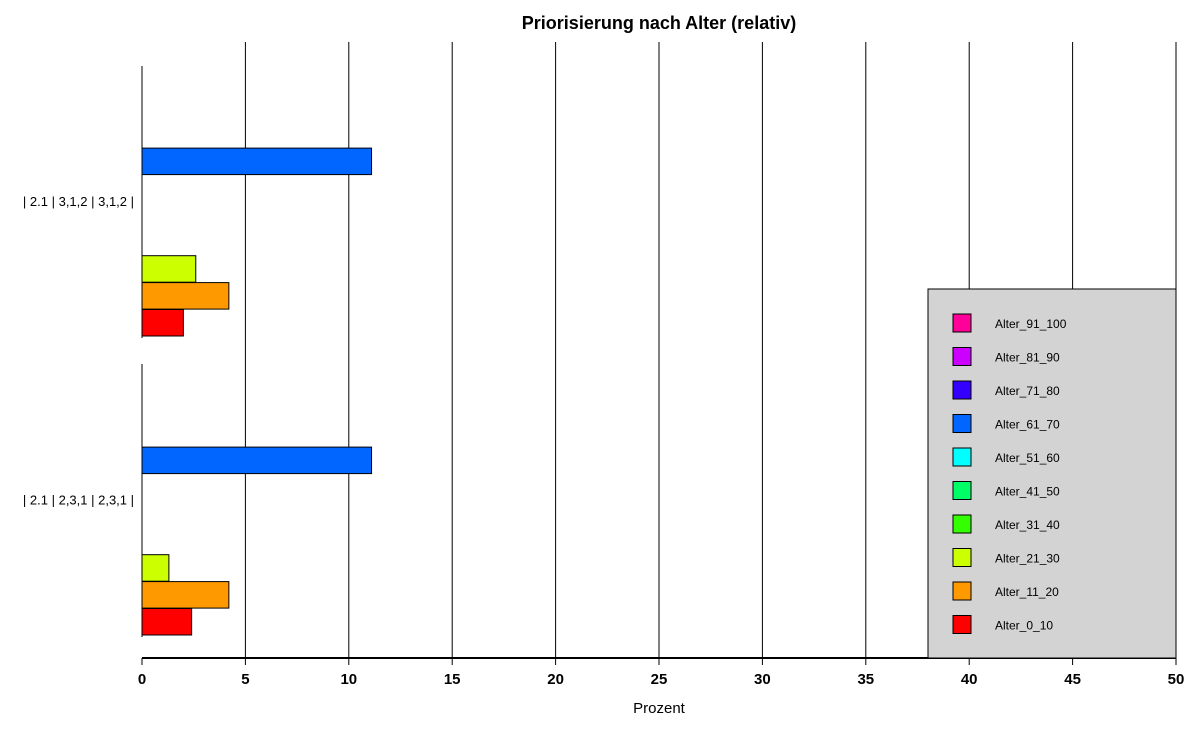 The image size is (1200, 739). I want to click on x-tick-label: 45, so click(1072, 679).